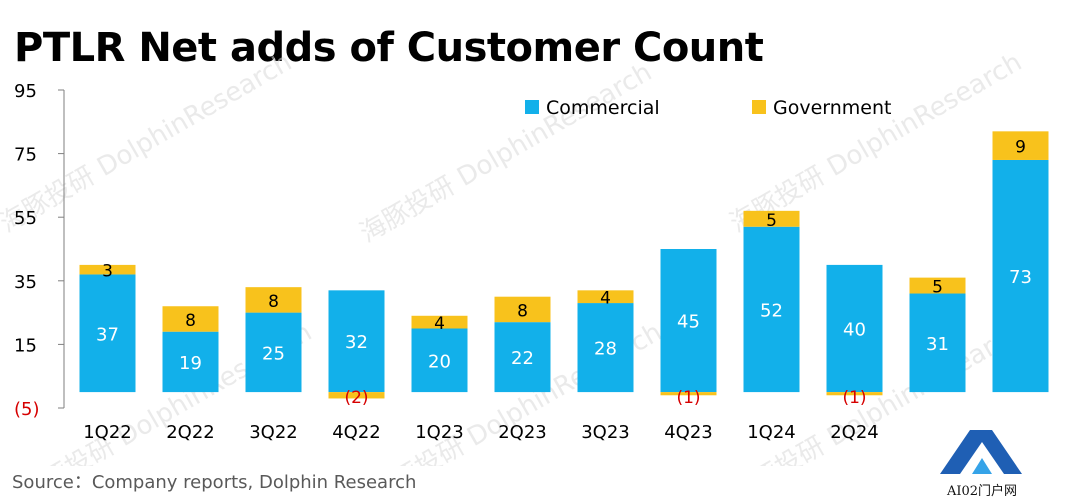 The width and height of the screenshot is (1080, 498). Describe the element at coordinates (981, 452) in the screenshot. I see `logo-mark-icon` at that location.